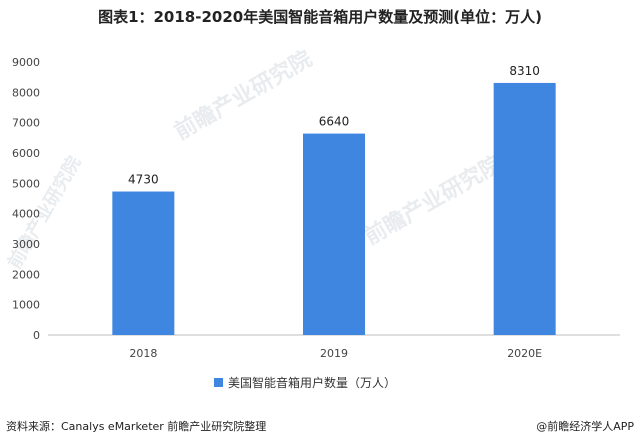 This screenshot has width=640, height=448. Describe the element at coordinates (26, 244) in the screenshot. I see `y-tick-label: 3000` at that location.